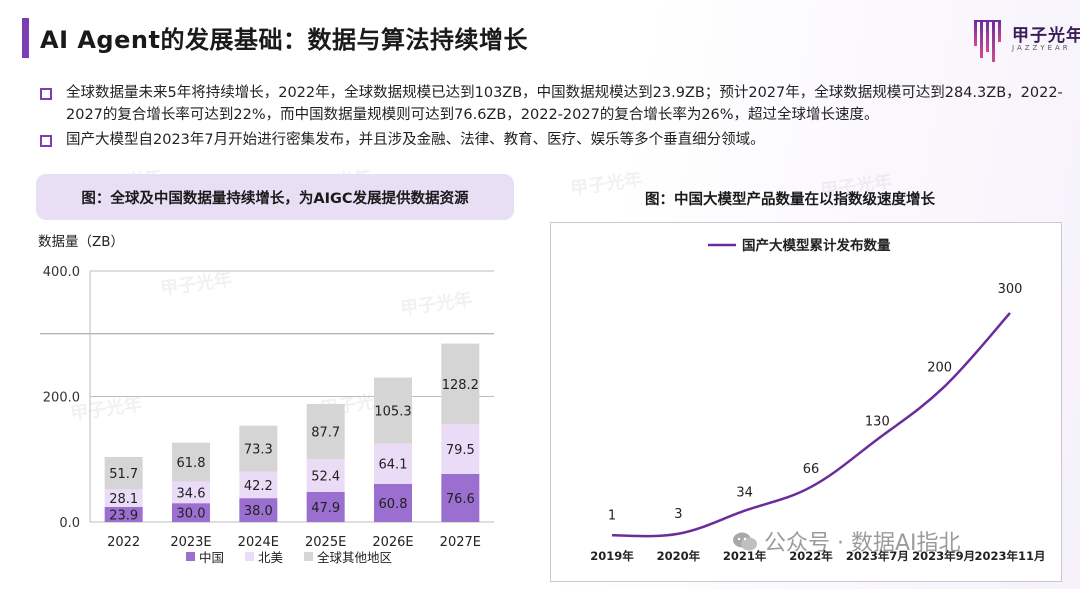  I want to click on logo-mark-icon, so click(987, 41).